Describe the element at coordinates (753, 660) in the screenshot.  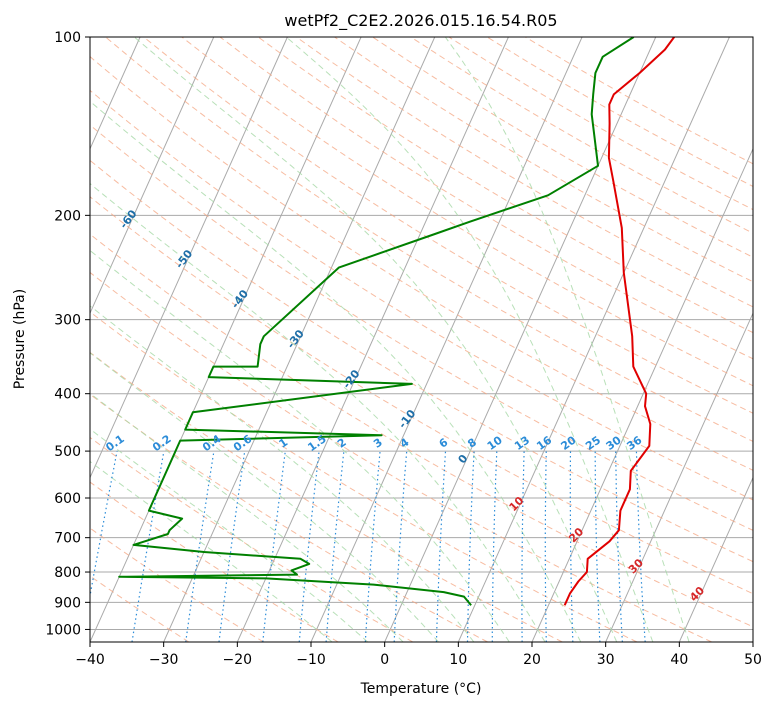
I see `x-tick-label: 50` at that location.